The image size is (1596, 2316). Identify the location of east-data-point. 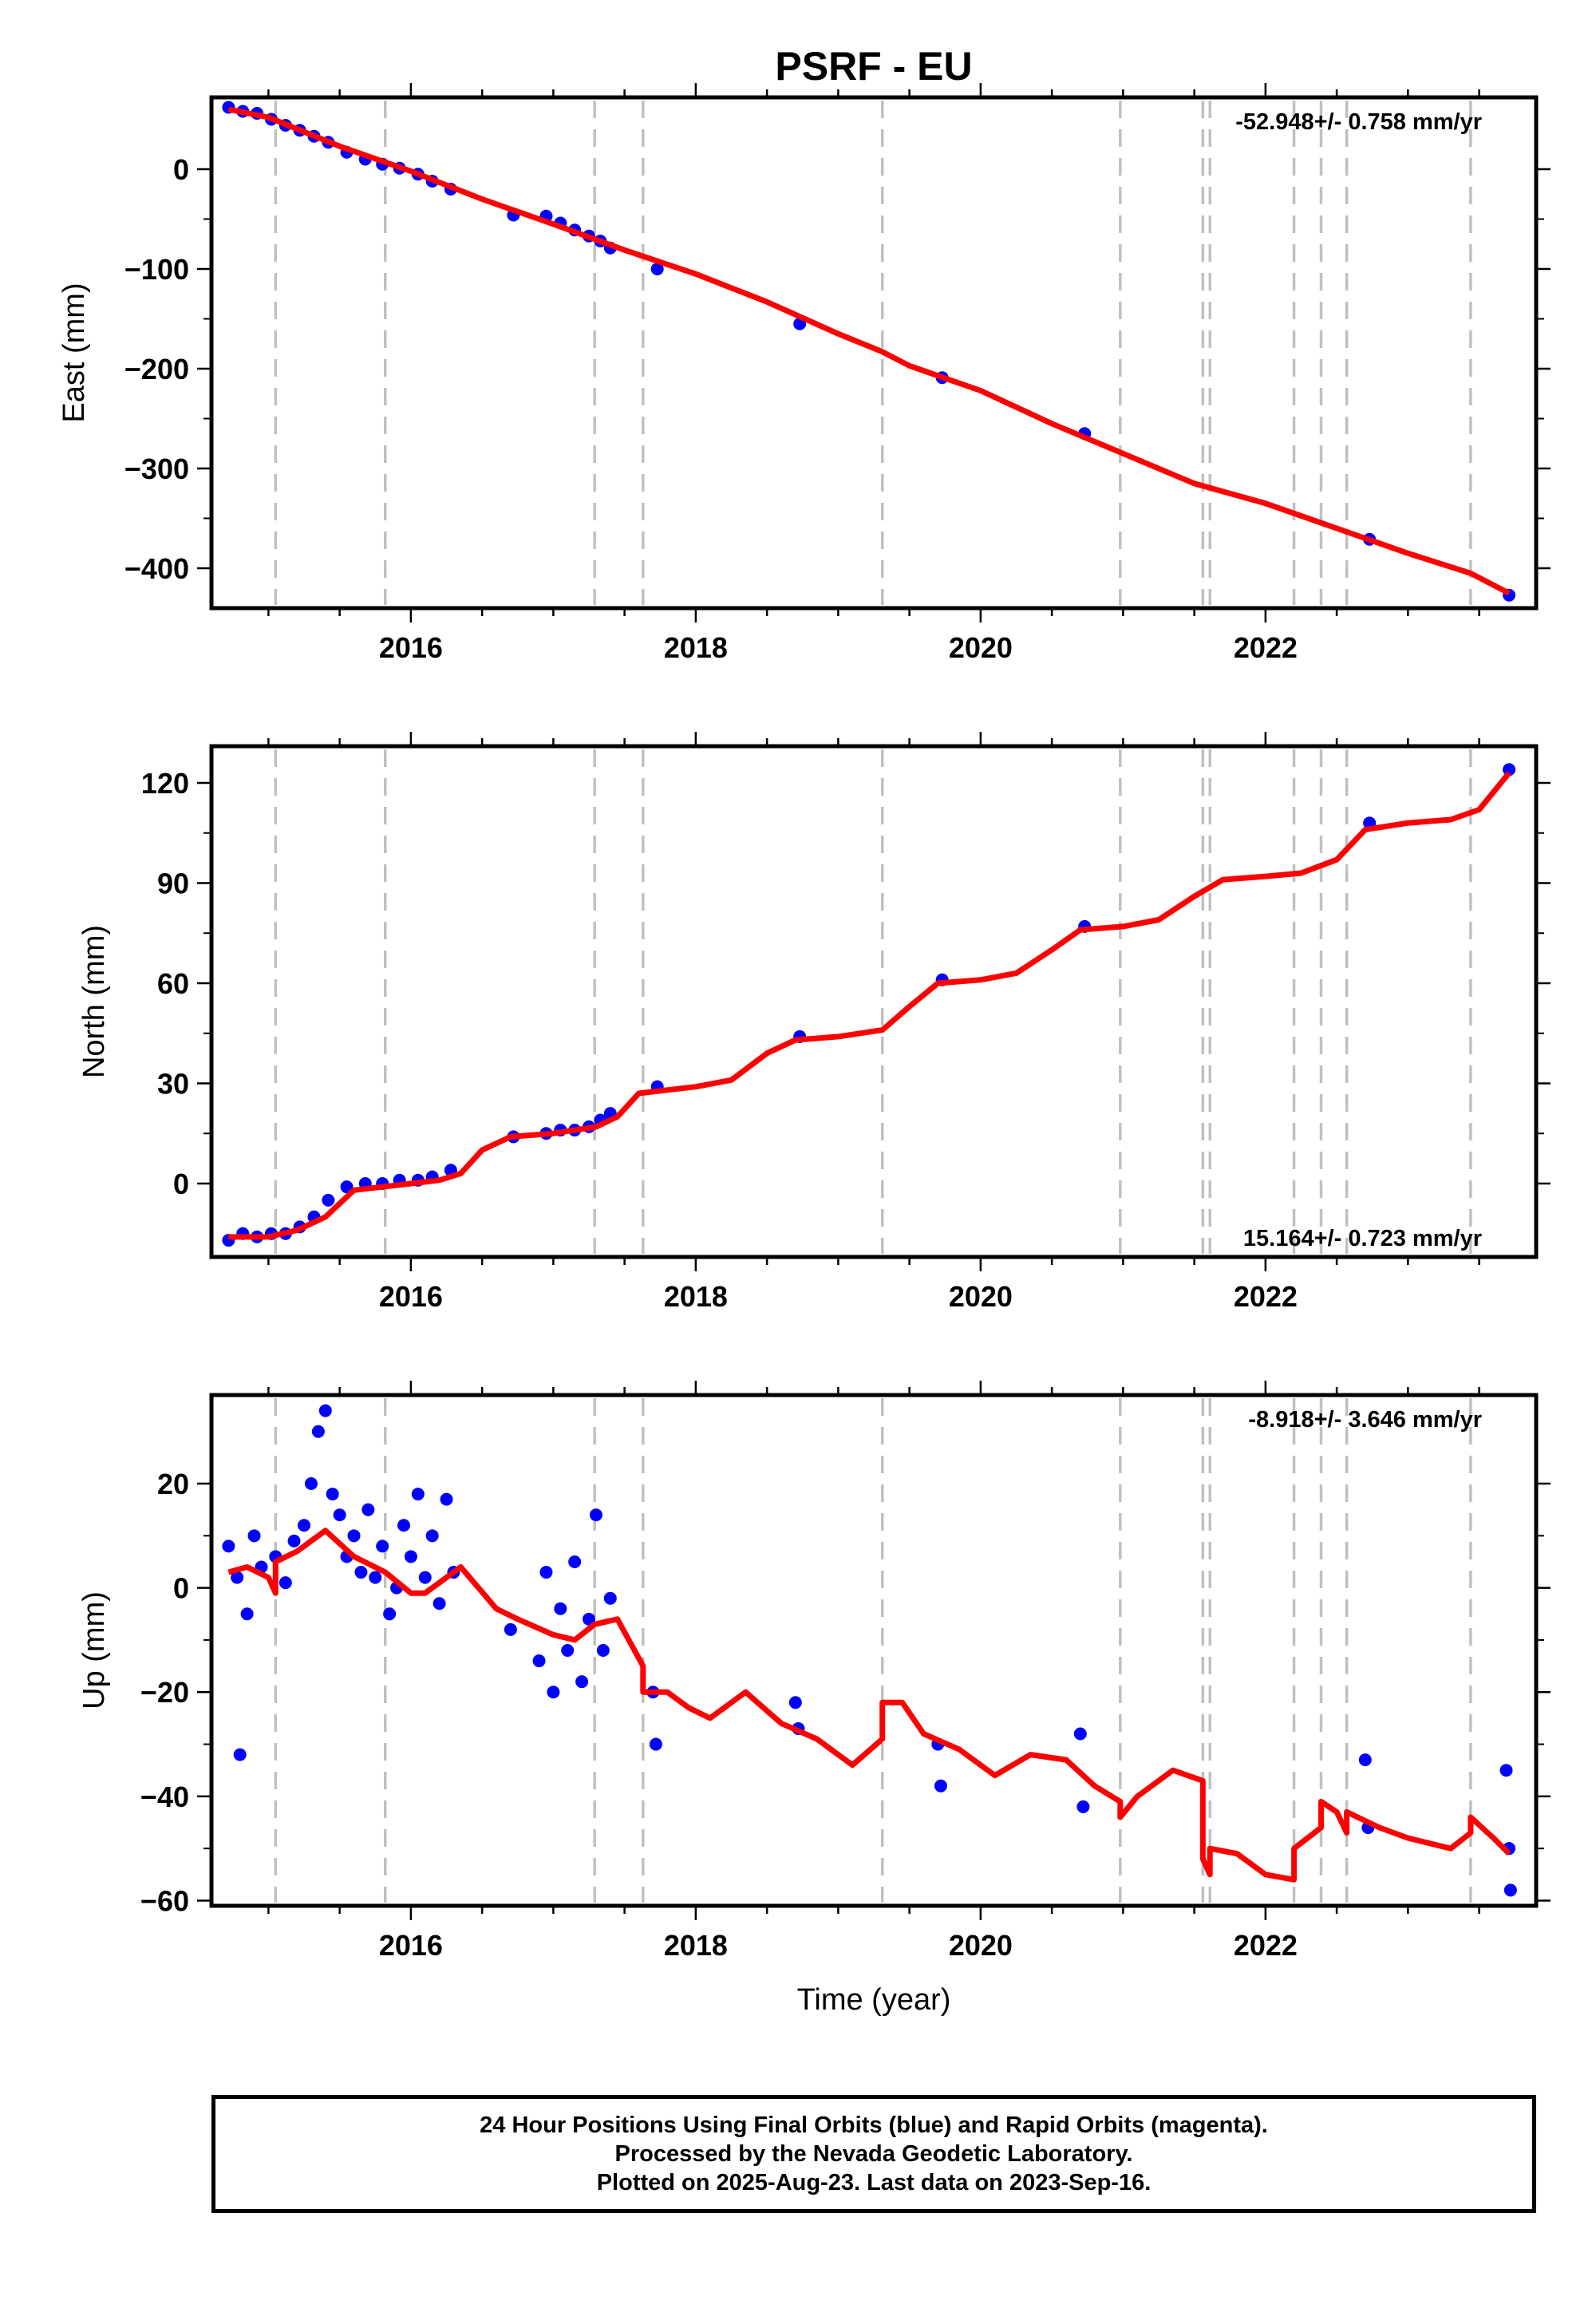
(657, 269).